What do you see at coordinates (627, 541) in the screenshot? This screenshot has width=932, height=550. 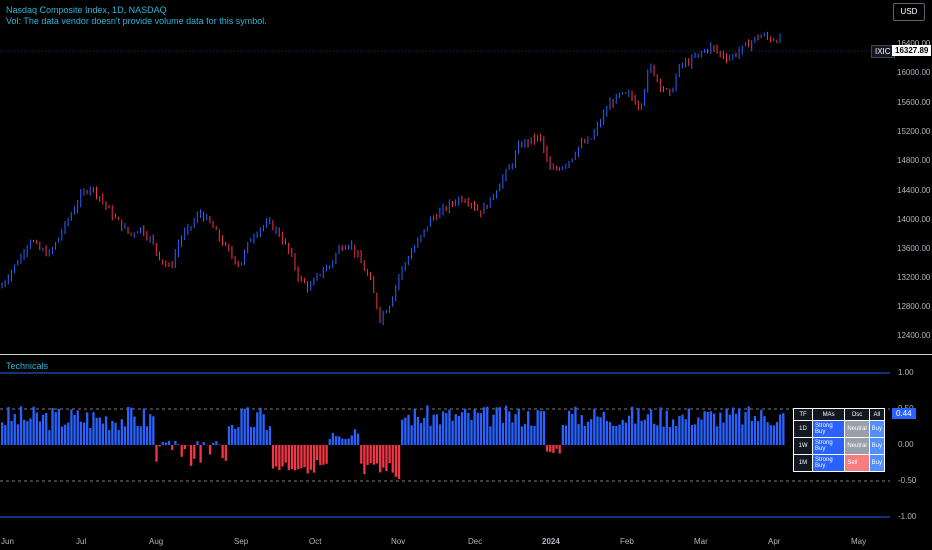 I see `time-tick-label: Feb` at bounding box center [627, 541].